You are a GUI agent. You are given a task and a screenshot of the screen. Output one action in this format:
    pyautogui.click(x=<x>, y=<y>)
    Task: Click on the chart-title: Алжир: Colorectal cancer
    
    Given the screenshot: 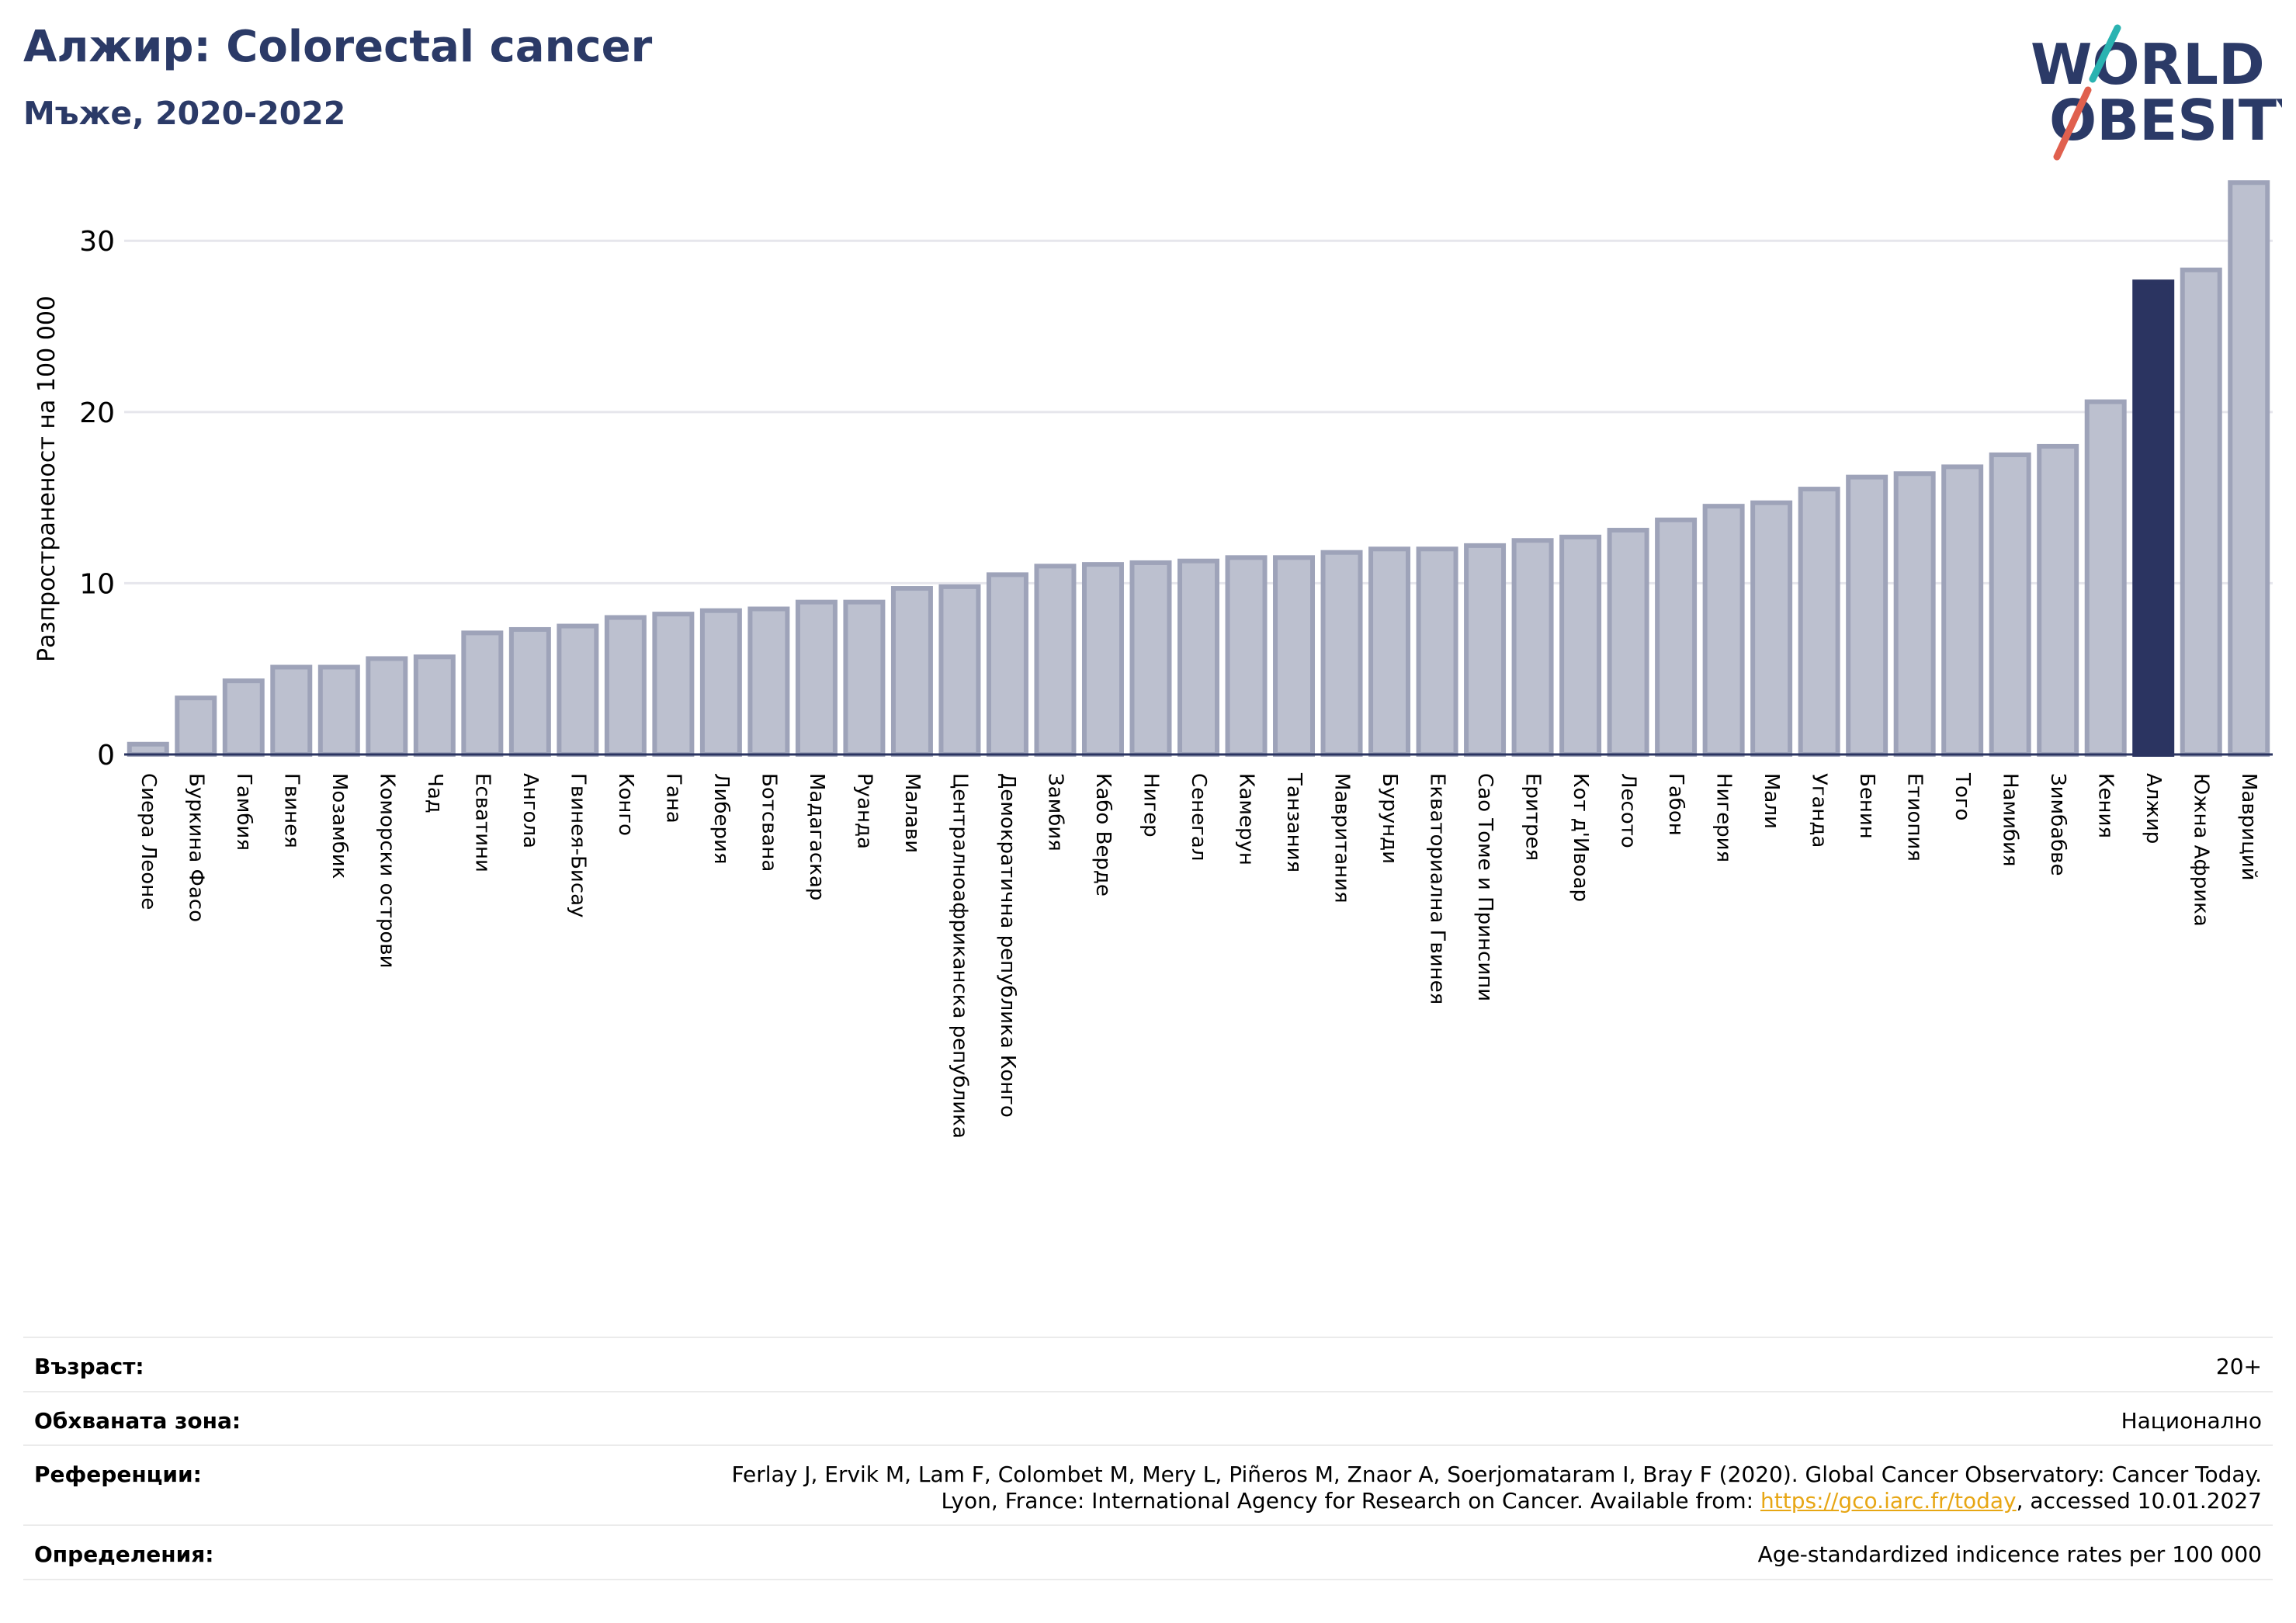 What is the action you would take?
    pyautogui.click(x=338, y=47)
    